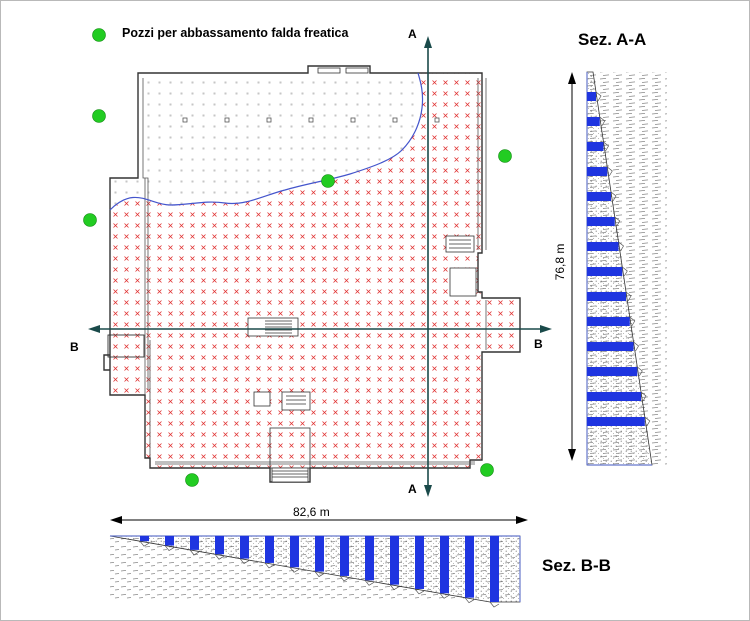  What do you see at coordinates (94, 329) in the screenshot?
I see `section-arrow-b-left` at bounding box center [94, 329].